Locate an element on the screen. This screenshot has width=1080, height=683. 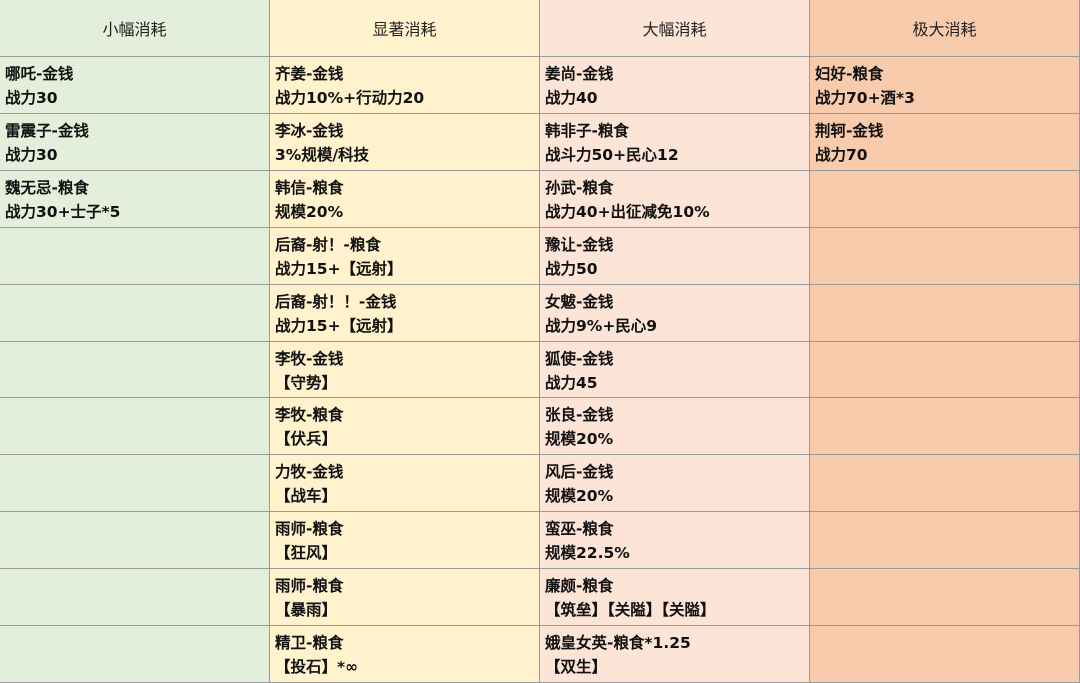
table-cell: 荆轲-金钱战力70 is located at coordinates (945, 142).